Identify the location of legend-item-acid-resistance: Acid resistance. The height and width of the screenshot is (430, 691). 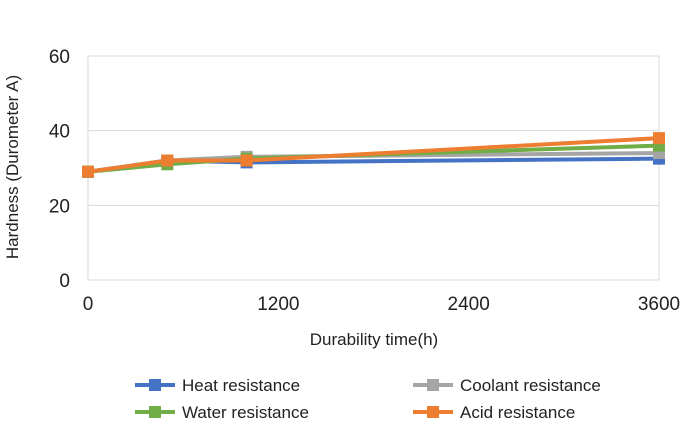
(494, 412).